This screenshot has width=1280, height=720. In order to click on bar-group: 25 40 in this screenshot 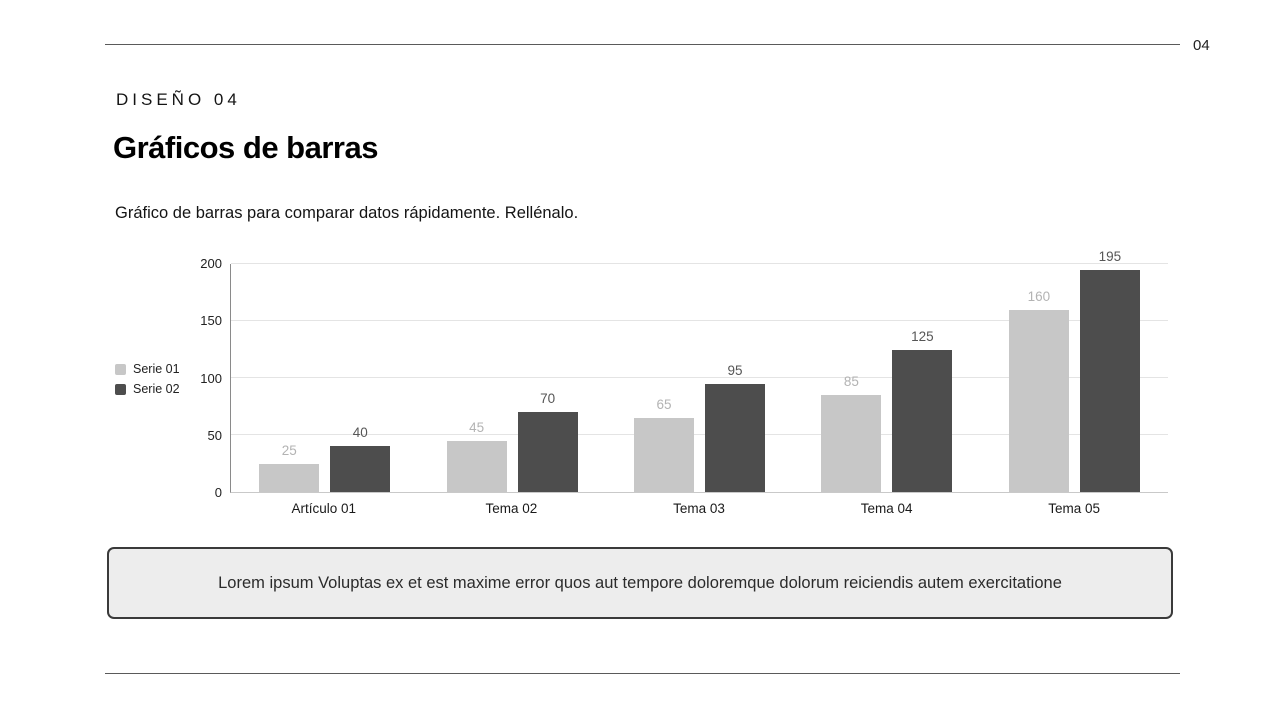, I will do `click(324, 378)`.